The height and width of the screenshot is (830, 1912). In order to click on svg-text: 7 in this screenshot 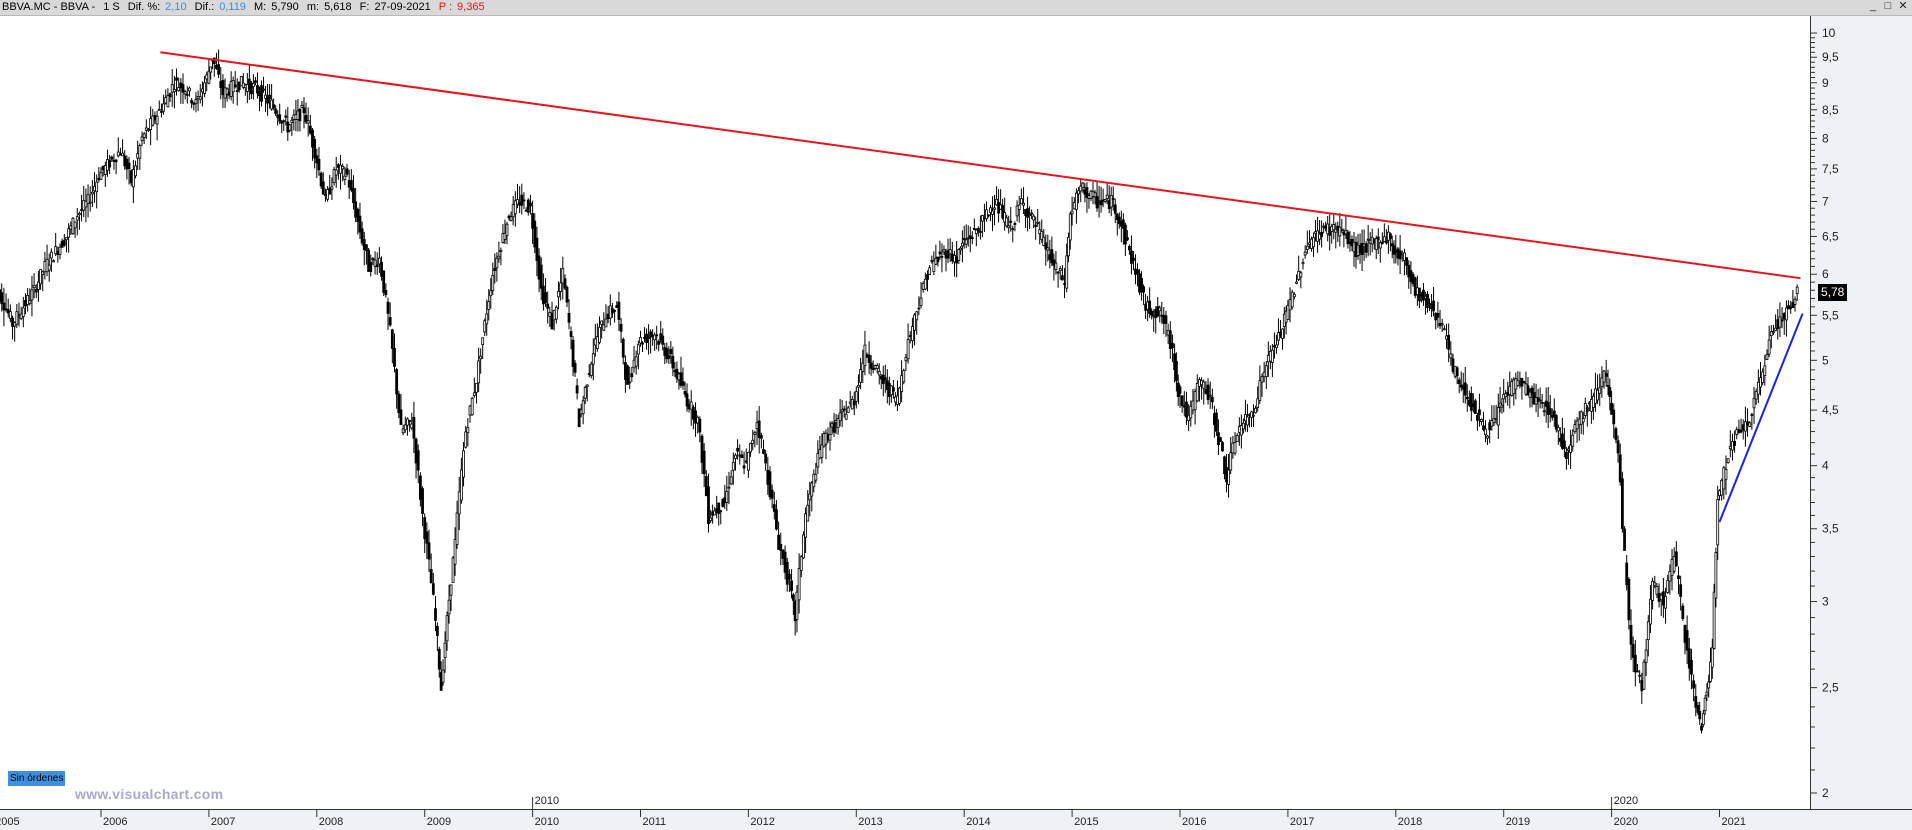, I will do `click(1825, 201)`.